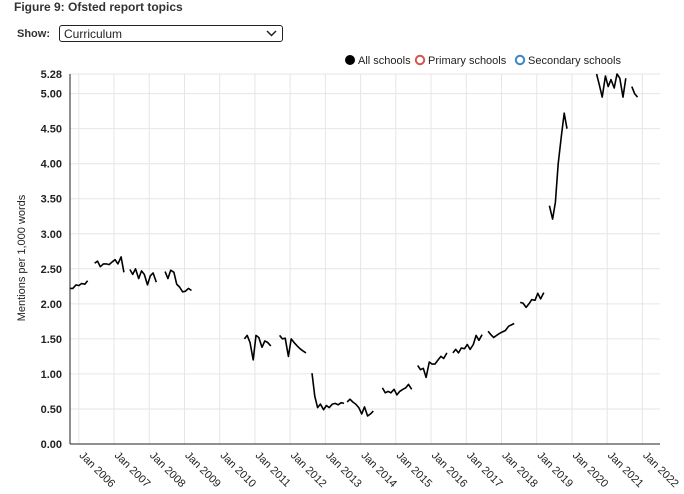 The height and width of the screenshot is (494, 684). Describe the element at coordinates (51, 130) in the screenshot. I see `y-tick-label: 4.50` at that location.